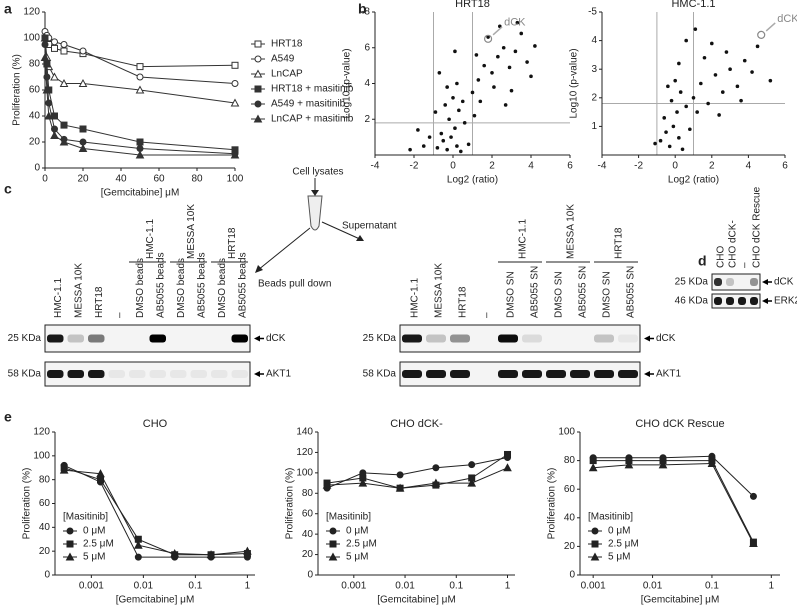 The width and height of the screenshot is (797, 608). What do you see at coordinates (248, 586) in the screenshot?
I see `x-tick-label: 1` at bounding box center [248, 586].